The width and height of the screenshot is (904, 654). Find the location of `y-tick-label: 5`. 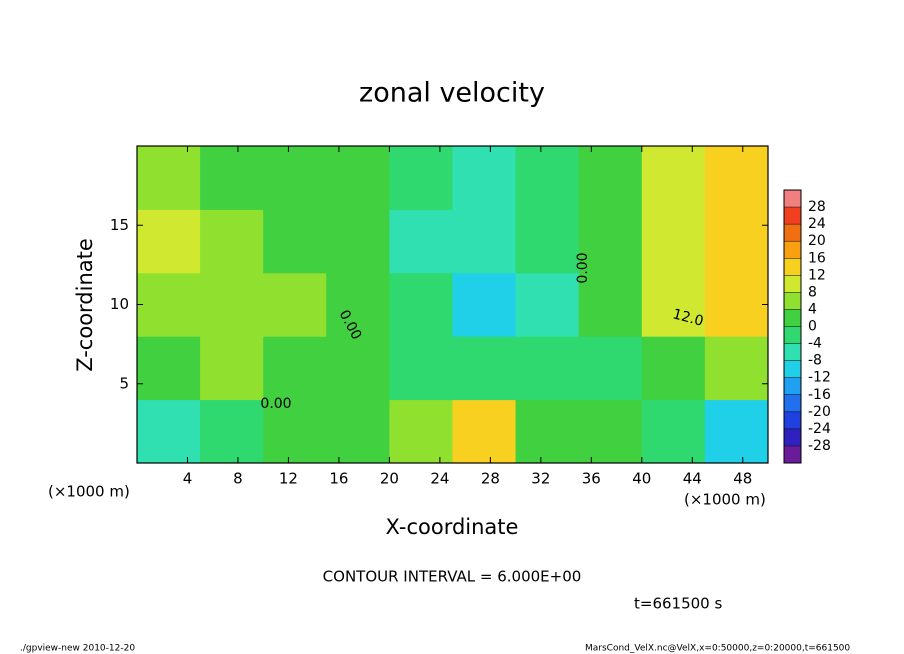

y-tick-label: 5 is located at coordinates (124, 383).